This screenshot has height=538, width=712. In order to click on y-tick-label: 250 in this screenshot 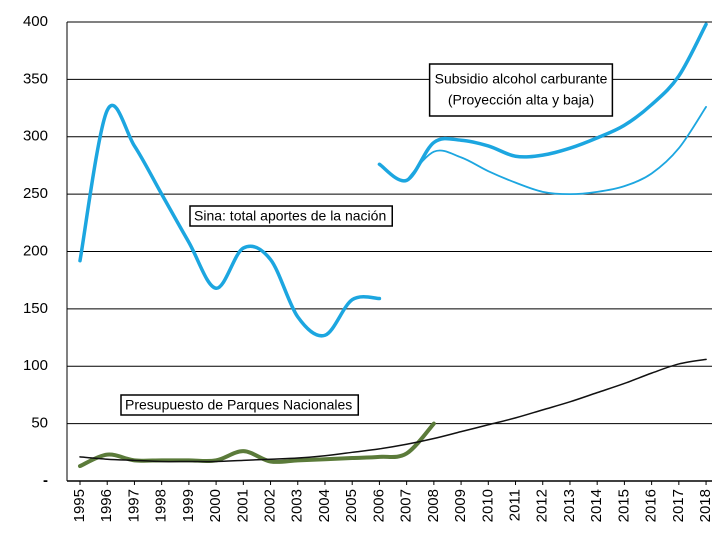, I will do `click(35, 193)`.